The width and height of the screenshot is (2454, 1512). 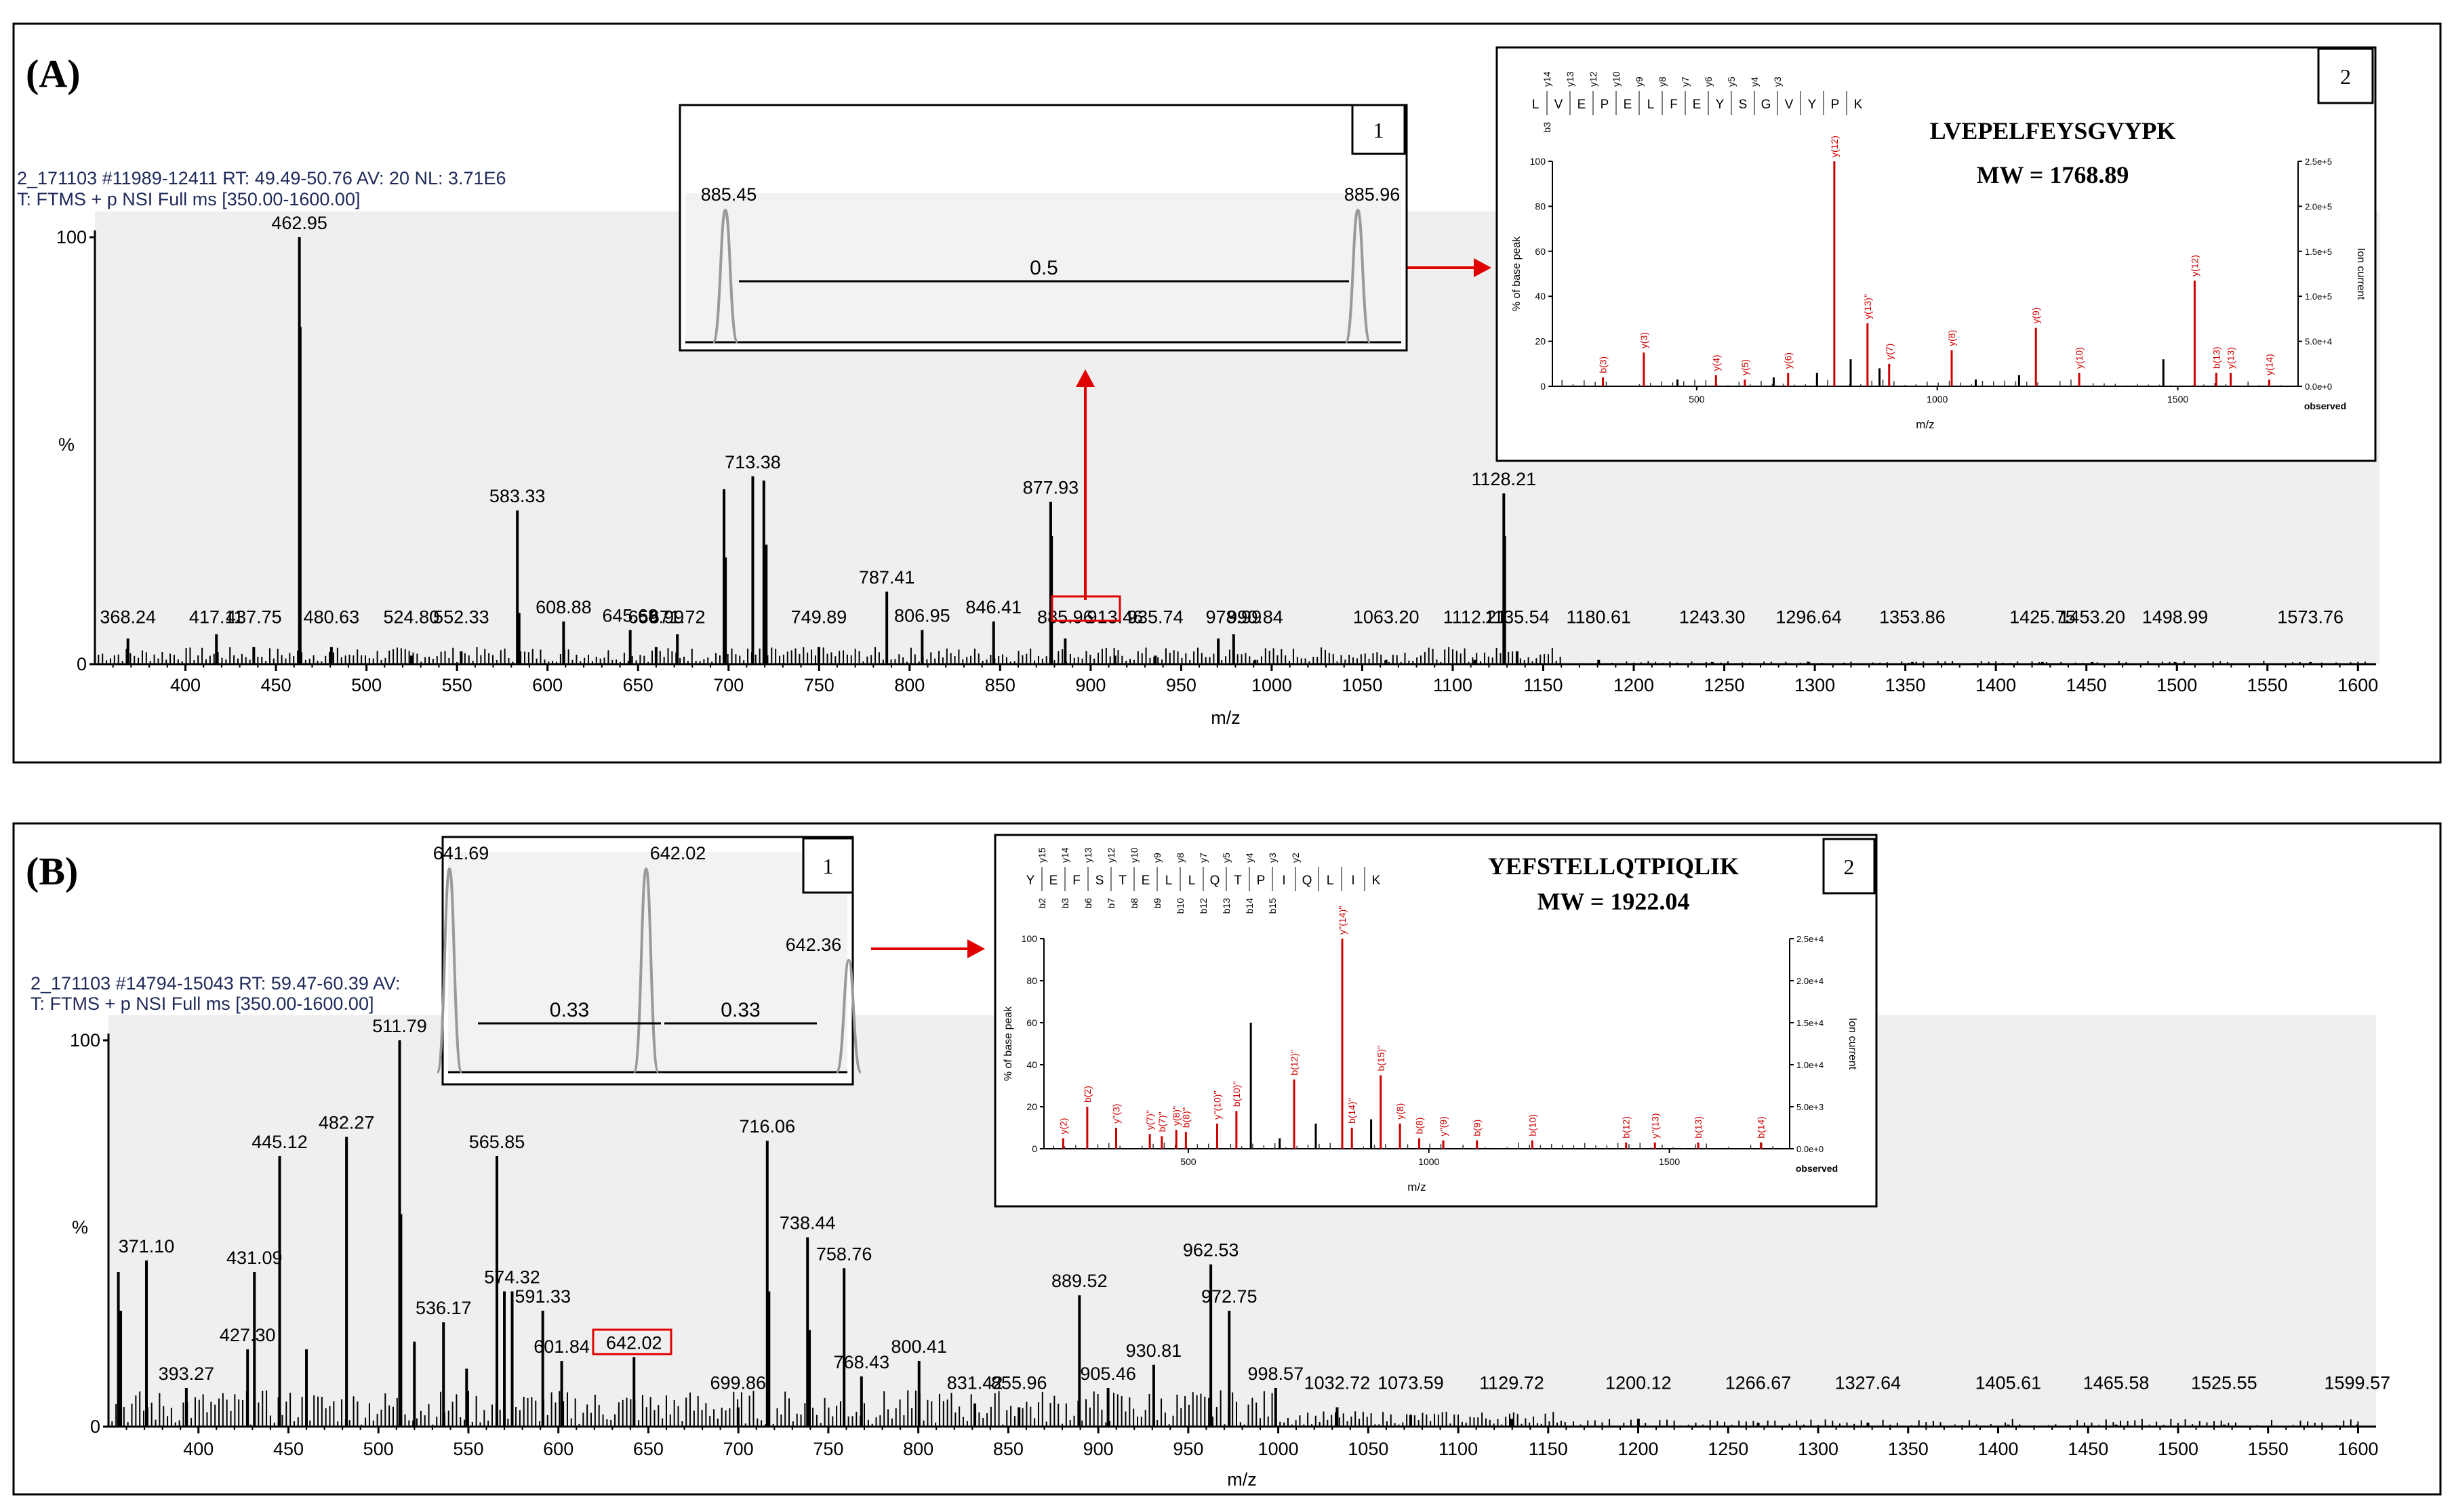 What do you see at coordinates (738, 1382) in the screenshot?
I see `peak-label: 699.86` at bounding box center [738, 1382].